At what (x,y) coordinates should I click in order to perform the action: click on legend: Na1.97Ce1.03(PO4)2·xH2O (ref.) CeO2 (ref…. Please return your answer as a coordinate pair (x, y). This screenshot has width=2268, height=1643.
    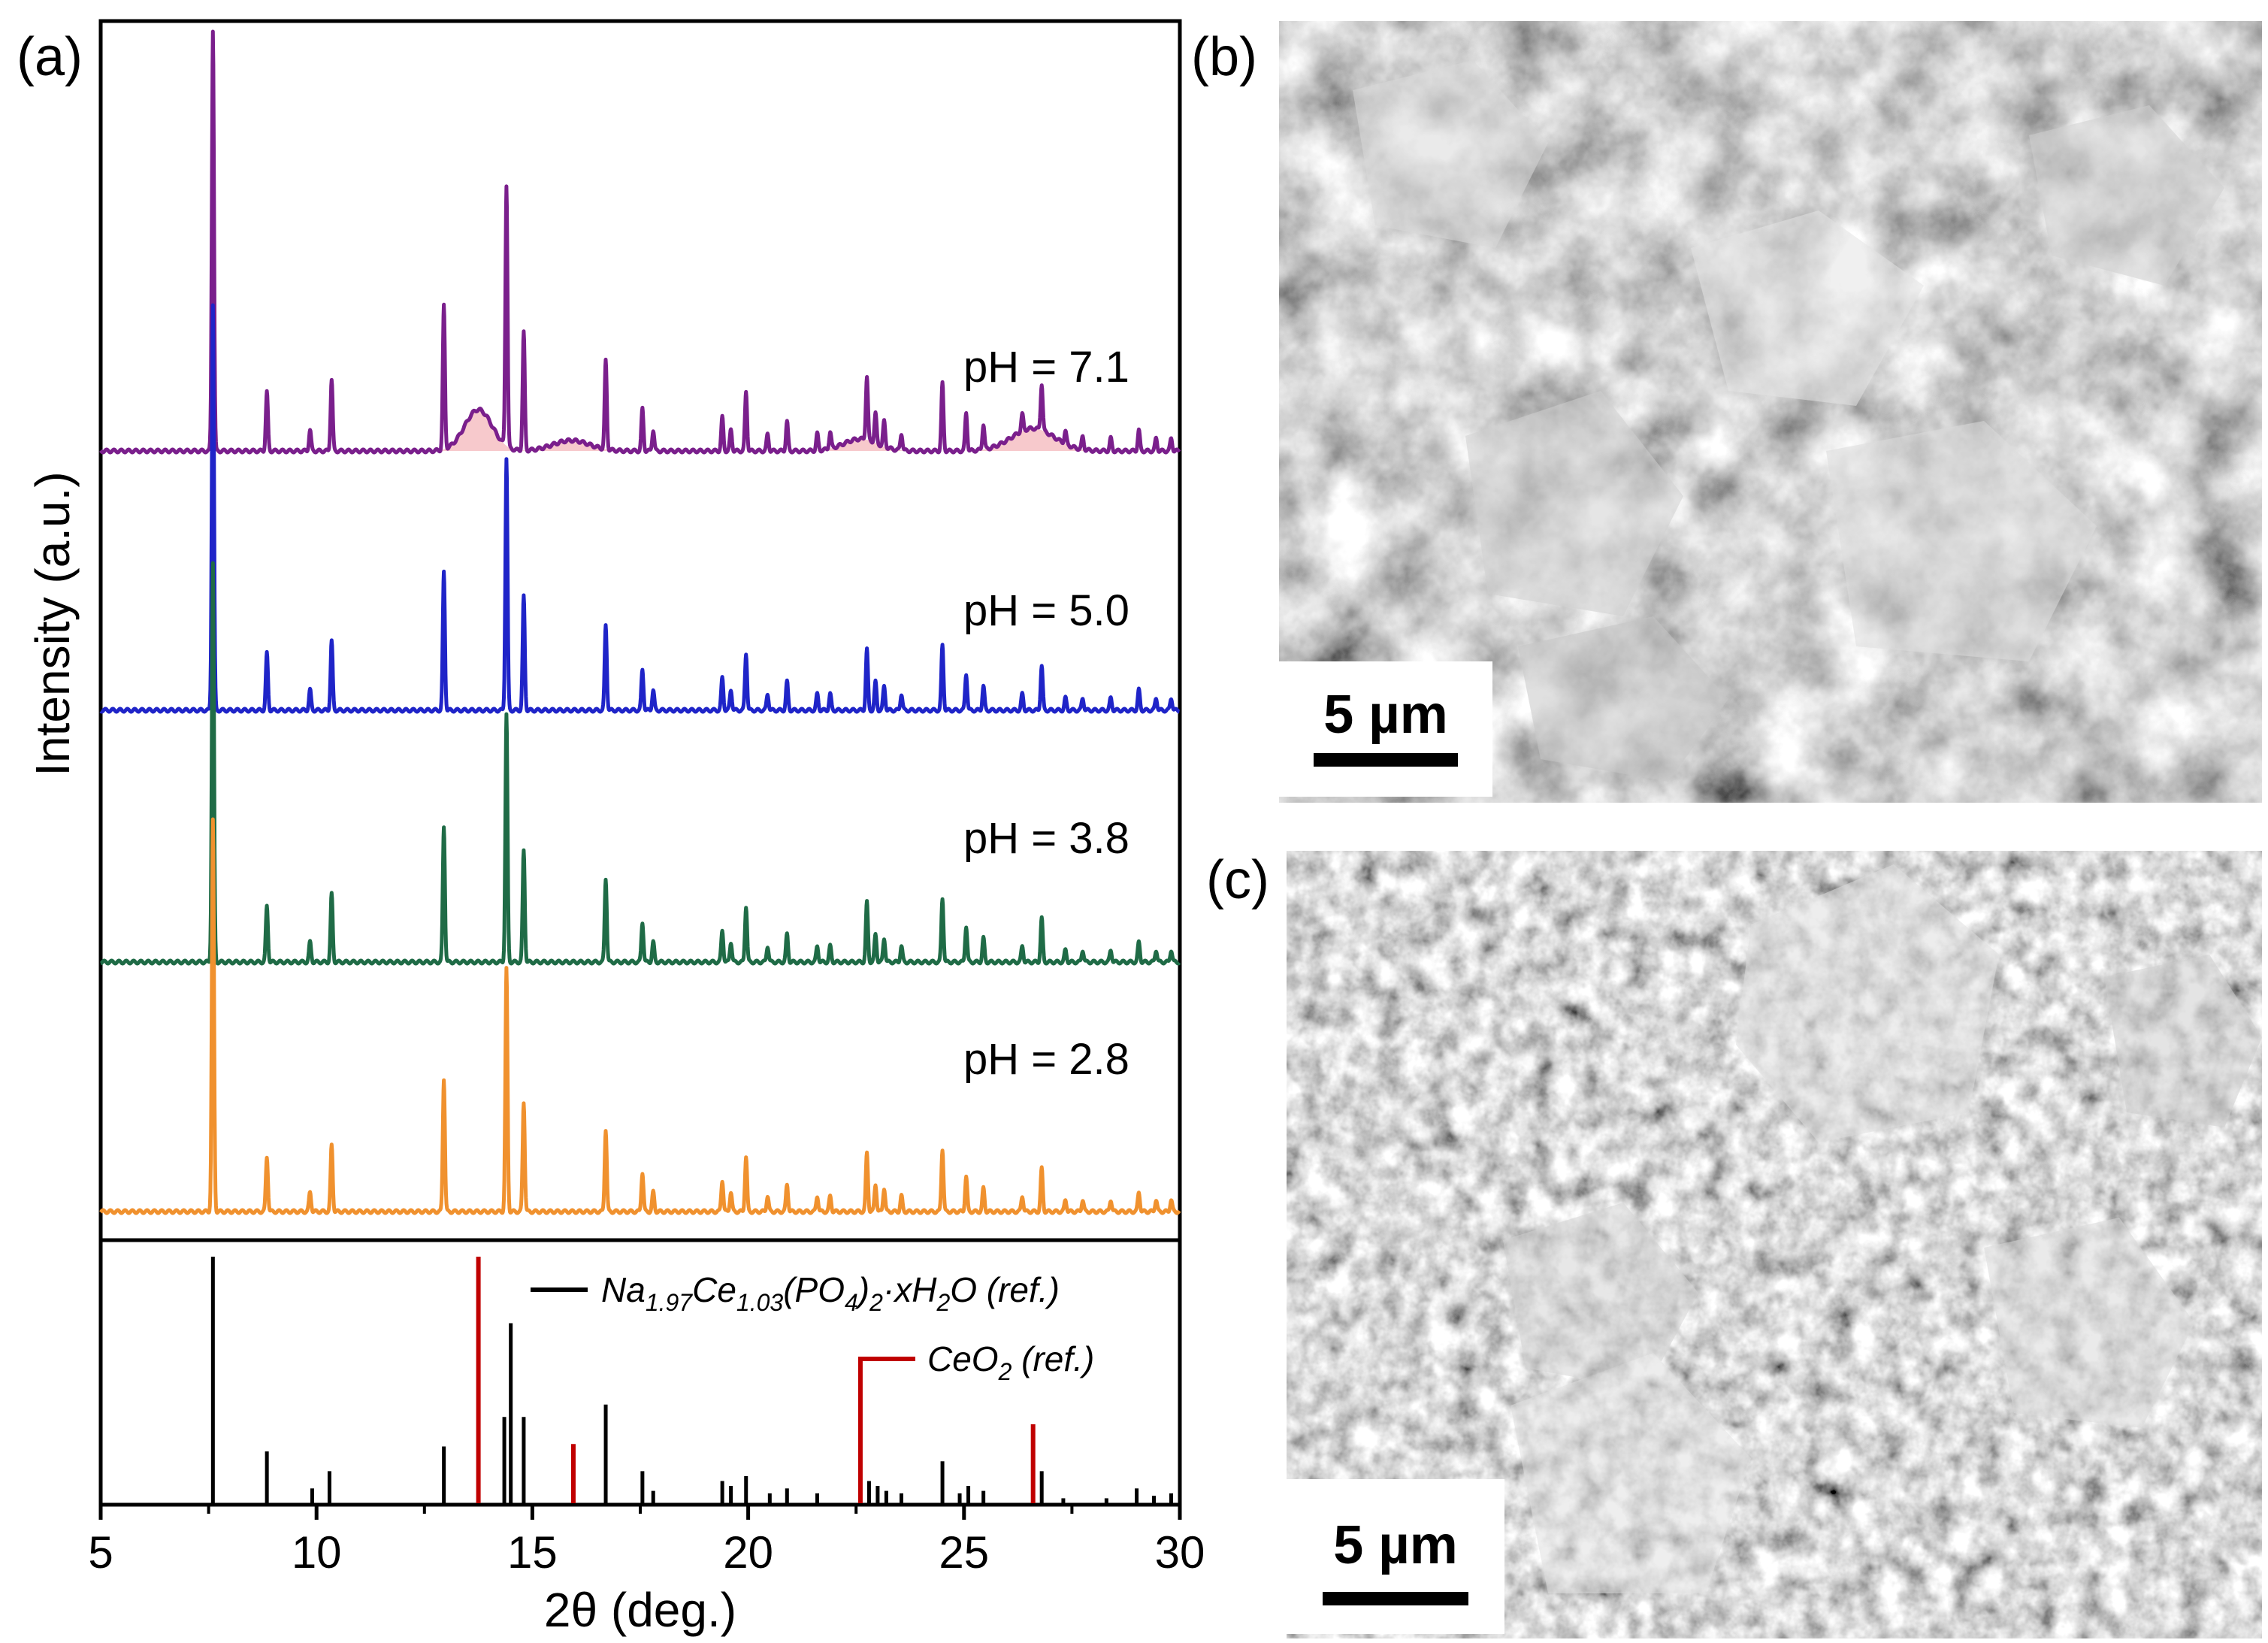
    Looking at the image, I should click on (813, 1327).